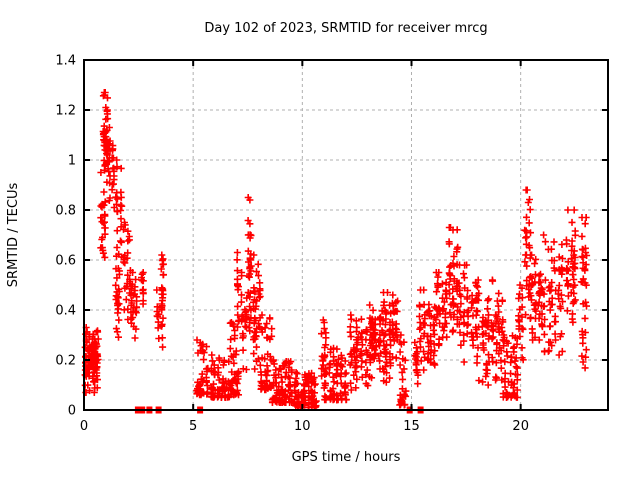  I want to click on x-tick-label: 15, so click(411, 426).